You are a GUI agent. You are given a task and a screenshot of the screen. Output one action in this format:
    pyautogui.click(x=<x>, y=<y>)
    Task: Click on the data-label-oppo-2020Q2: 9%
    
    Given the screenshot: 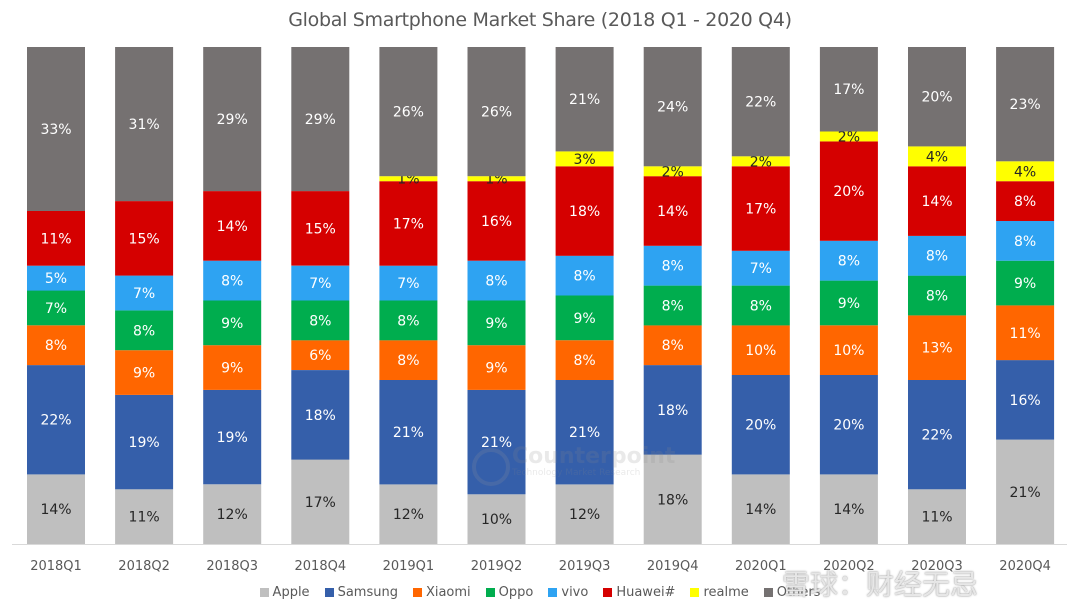 What is the action you would take?
    pyautogui.click(x=849, y=304)
    